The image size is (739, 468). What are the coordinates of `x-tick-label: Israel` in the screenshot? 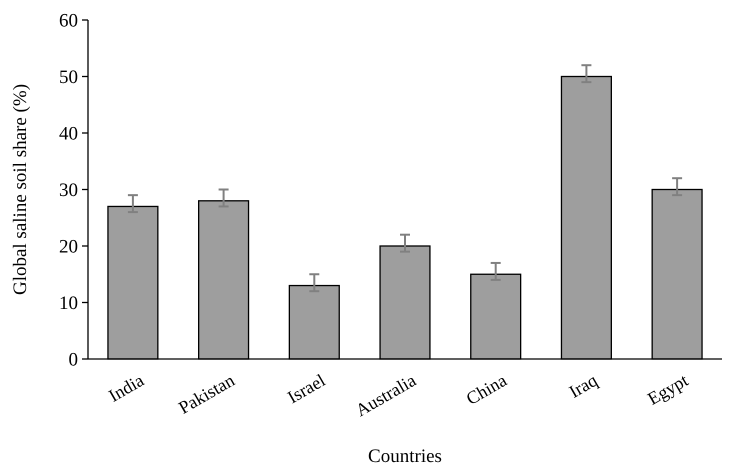 It's located at (306, 389).